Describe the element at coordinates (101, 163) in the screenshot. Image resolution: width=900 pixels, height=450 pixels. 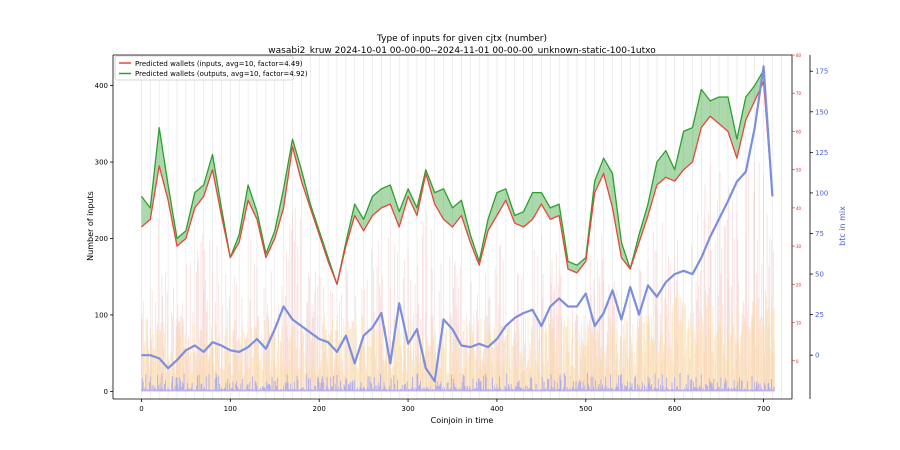
I see `y-tick-label: 300` at that location.